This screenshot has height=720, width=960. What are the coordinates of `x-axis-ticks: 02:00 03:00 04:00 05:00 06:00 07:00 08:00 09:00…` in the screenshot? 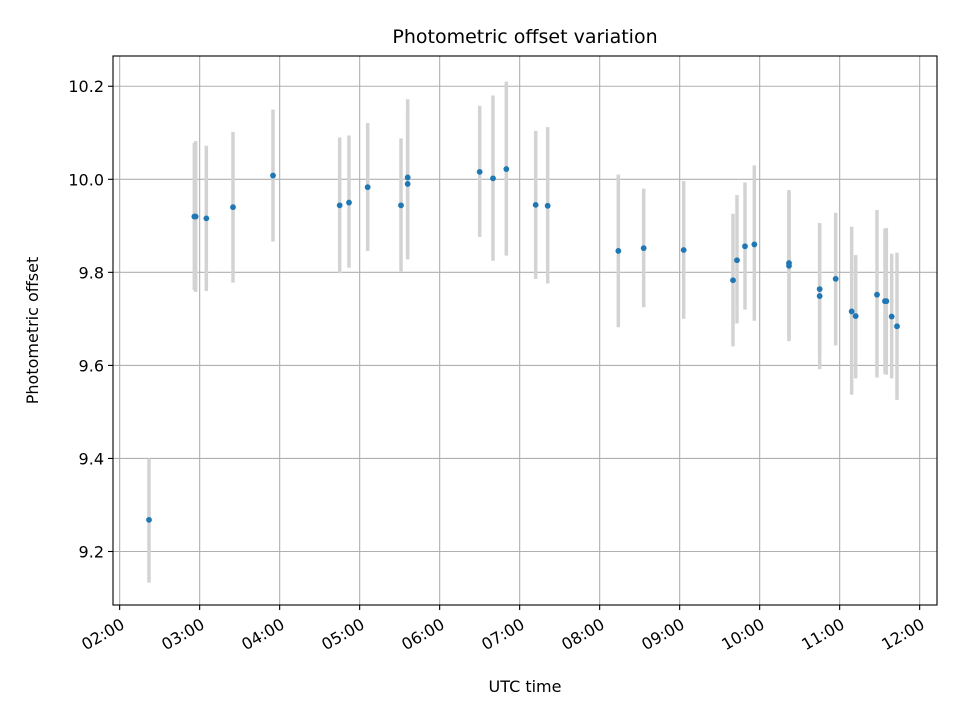 It's located at (503, 630).